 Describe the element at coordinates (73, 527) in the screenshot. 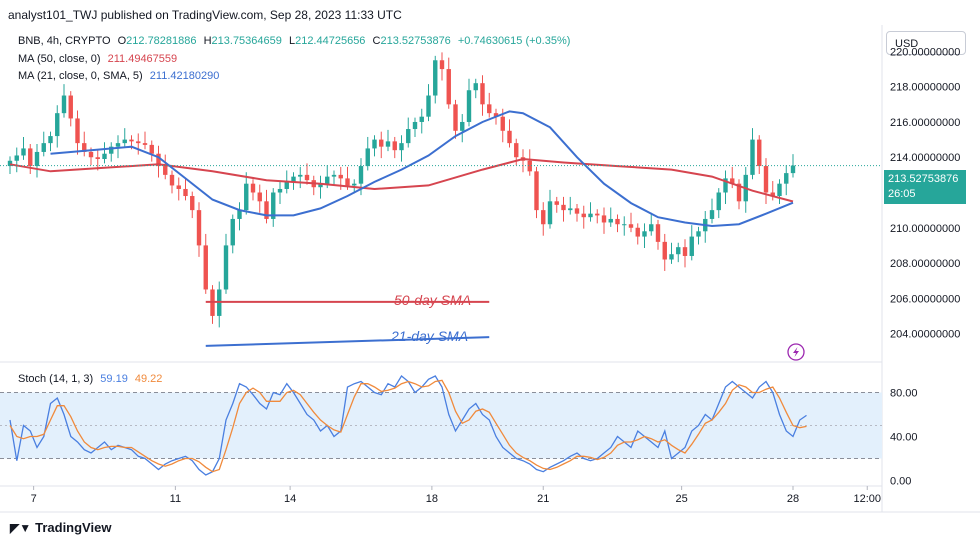

I see `brand-label: TradingView` at that location.